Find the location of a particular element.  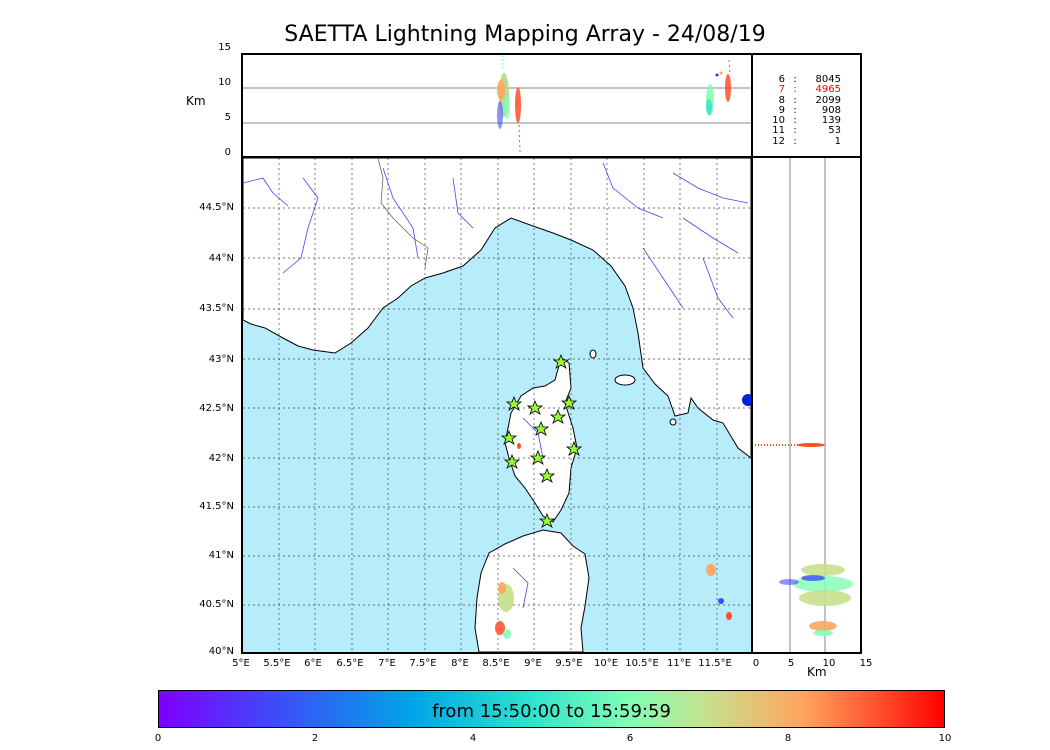

latitude-tick: 43.5°N is located at coordinates (216, 308).